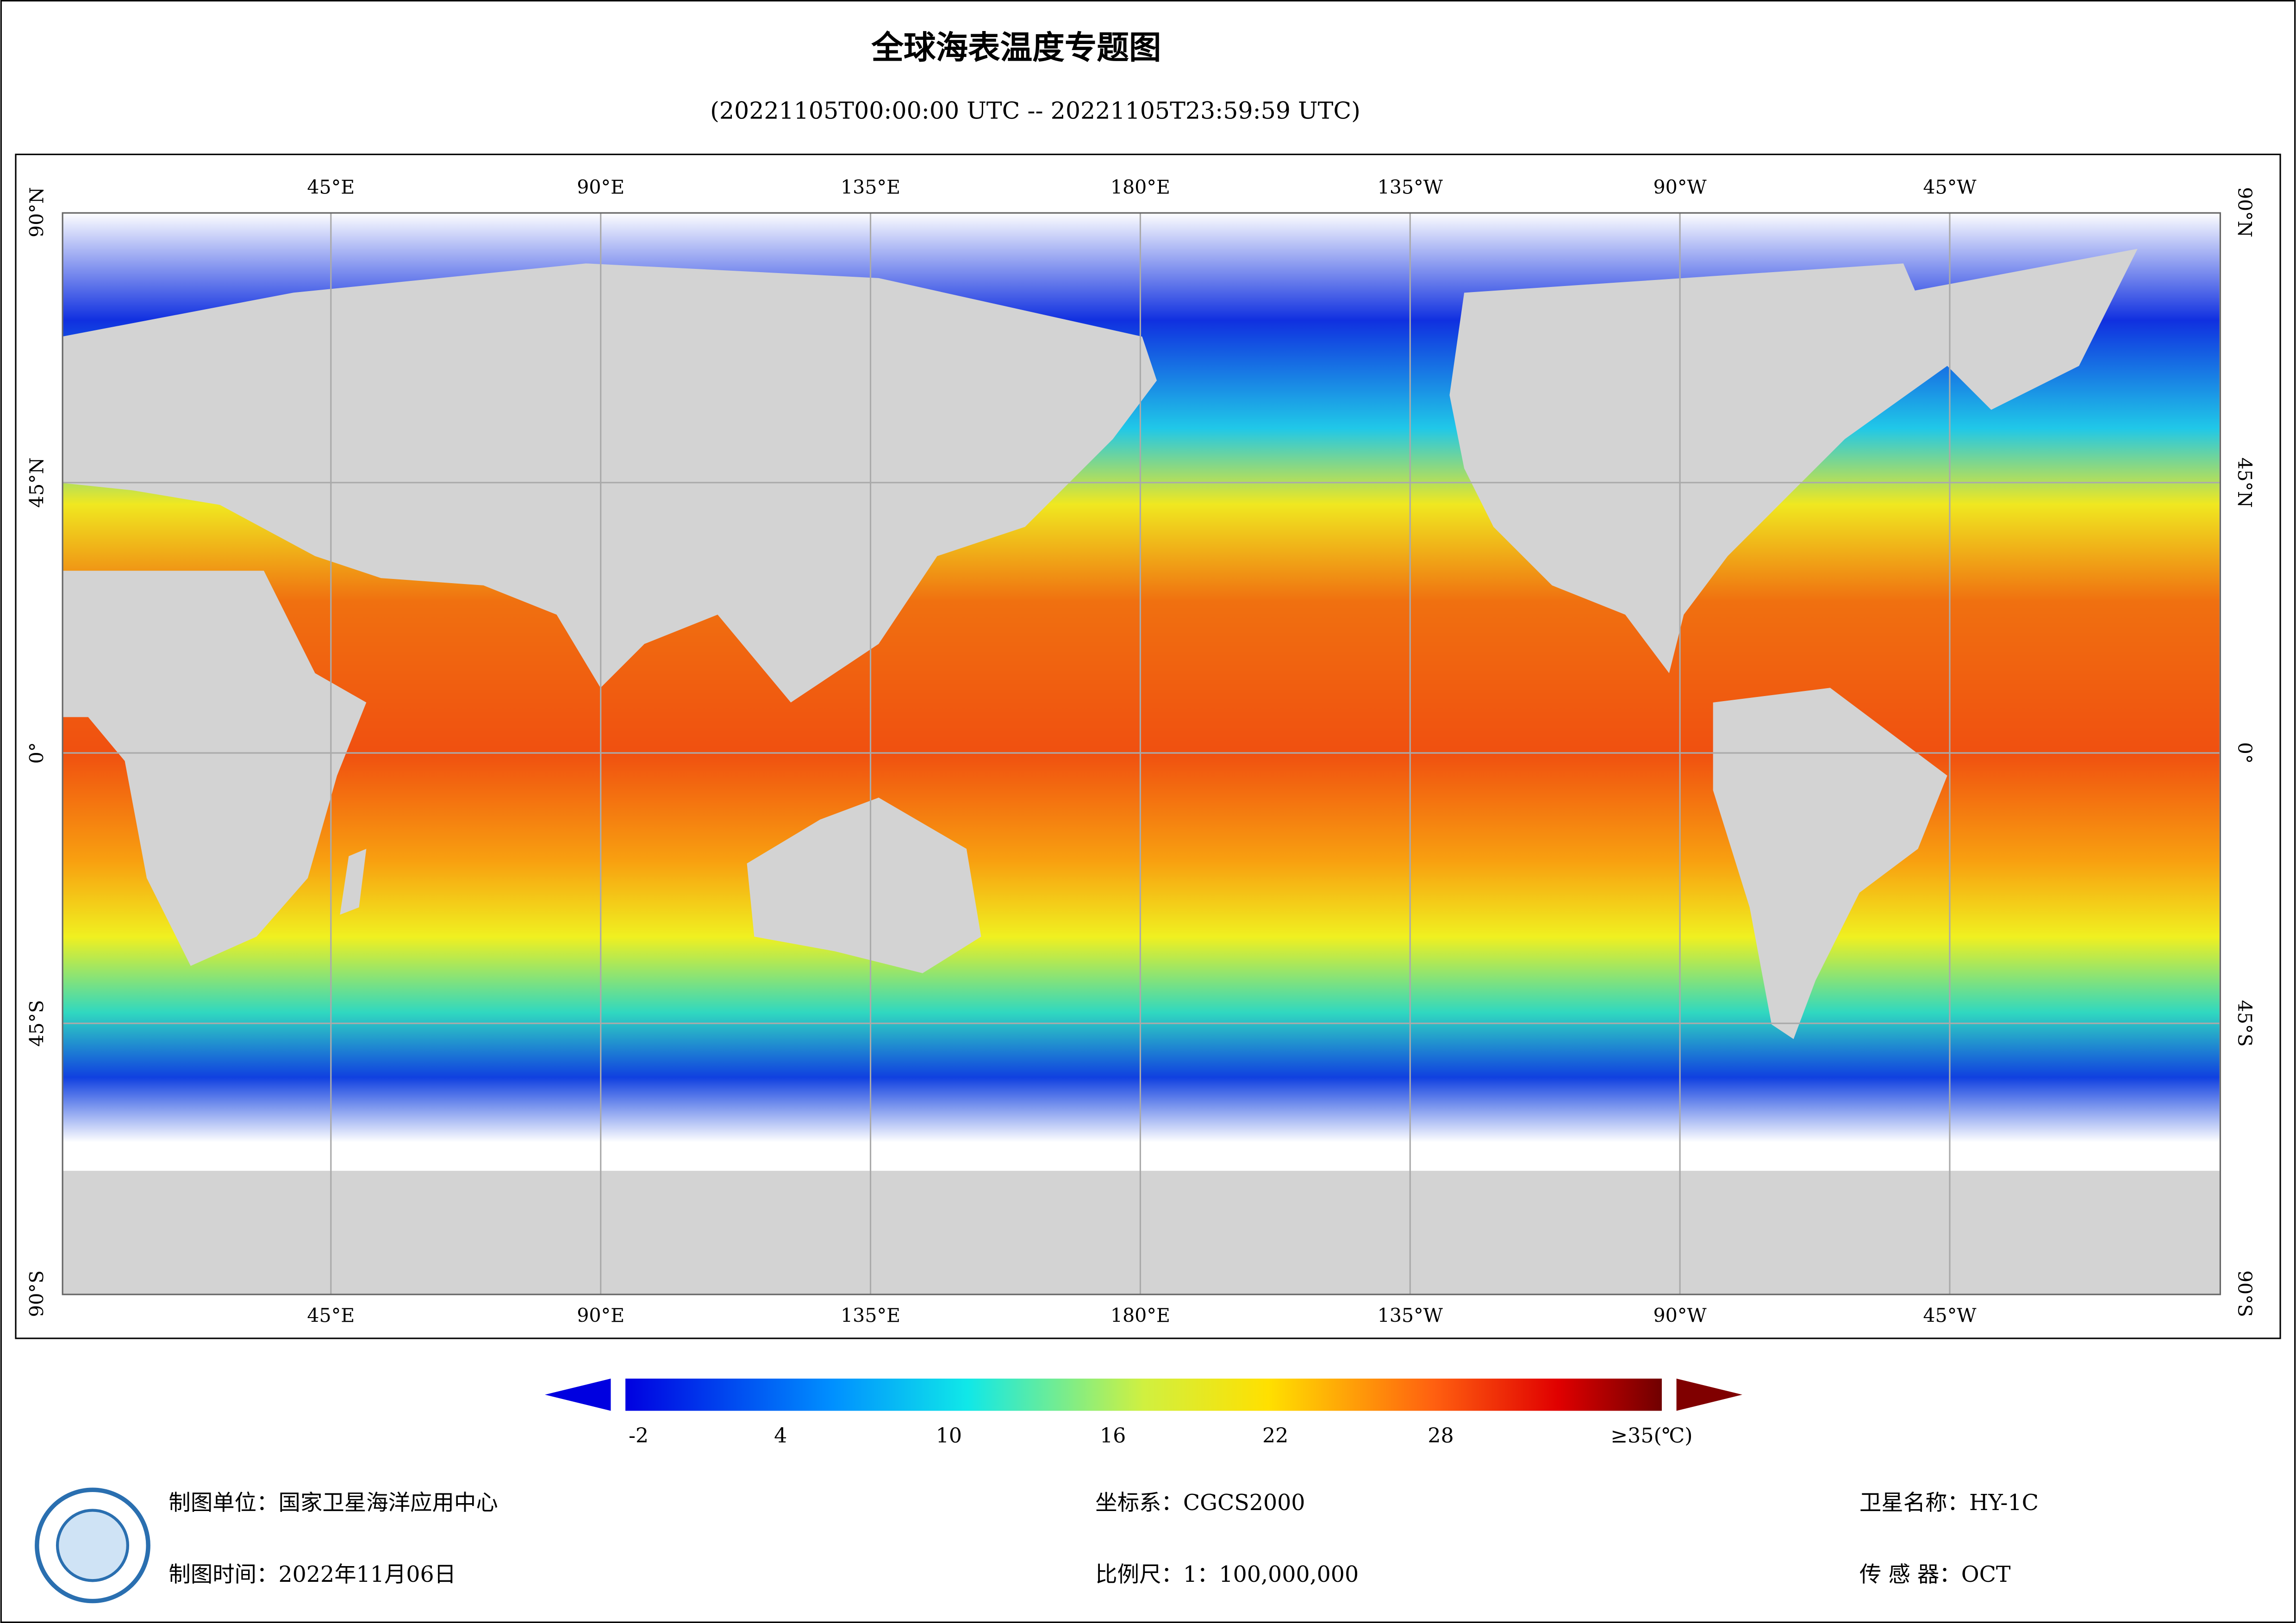 The width and height of the screenshot is (2296, 1623). Describe the element at coordinates (1830, 863) in the screenshot. I see `south-america` at that location.